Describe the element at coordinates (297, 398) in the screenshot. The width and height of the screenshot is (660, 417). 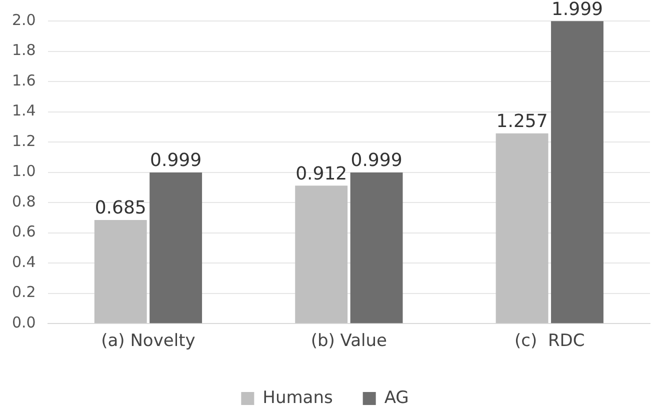
I see `legend-label: Humans` at that location.